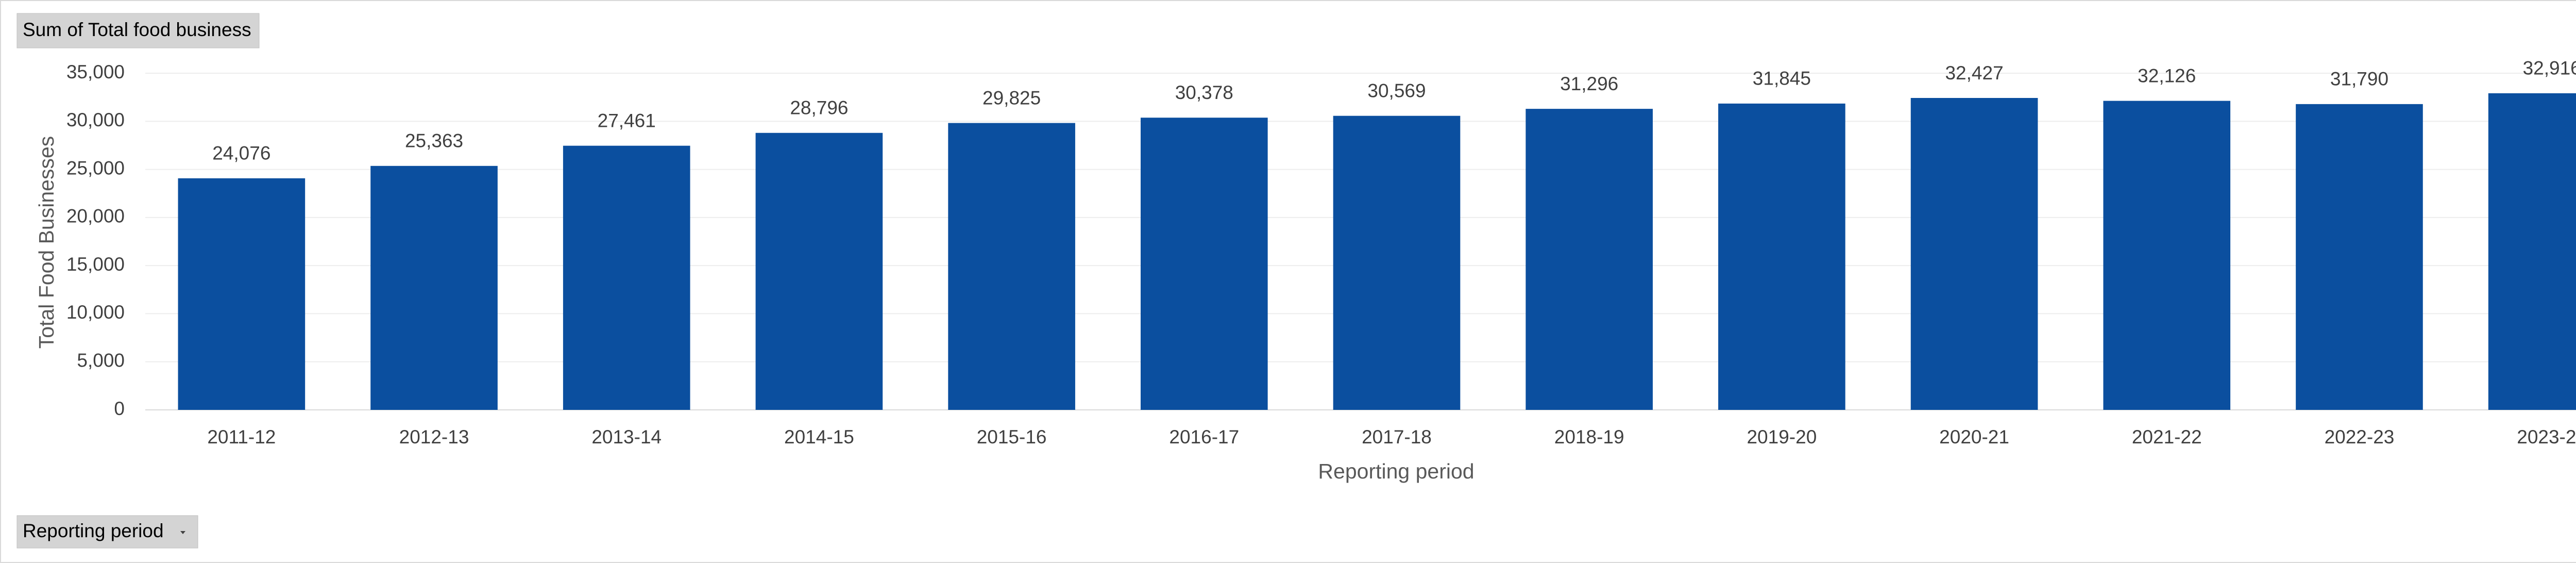  What do you see at coordinates (46, 242) in the screenshot?
I see `y-axis-title: Total Food Businesses` at bounding box center [46, 242].